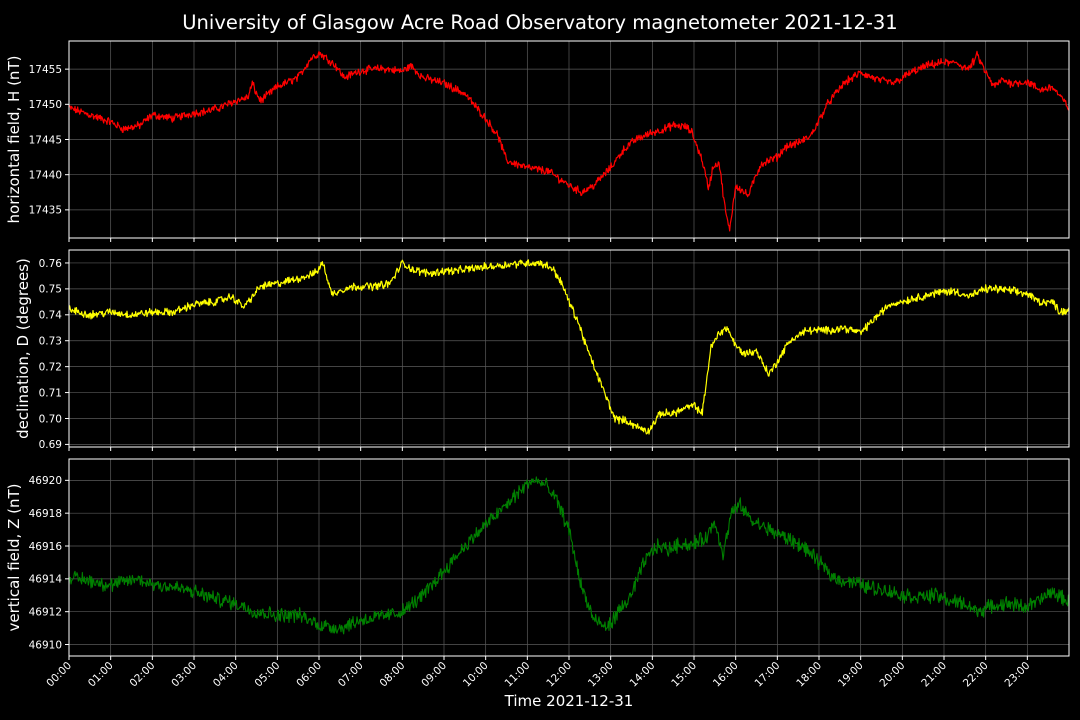 The image size is (1080, 720). What do you see at coordinates (14, 557) in the screenshot?
I see `y-axis-label-z: vertical field, Z (nT)` at bounding box center [14, 557].